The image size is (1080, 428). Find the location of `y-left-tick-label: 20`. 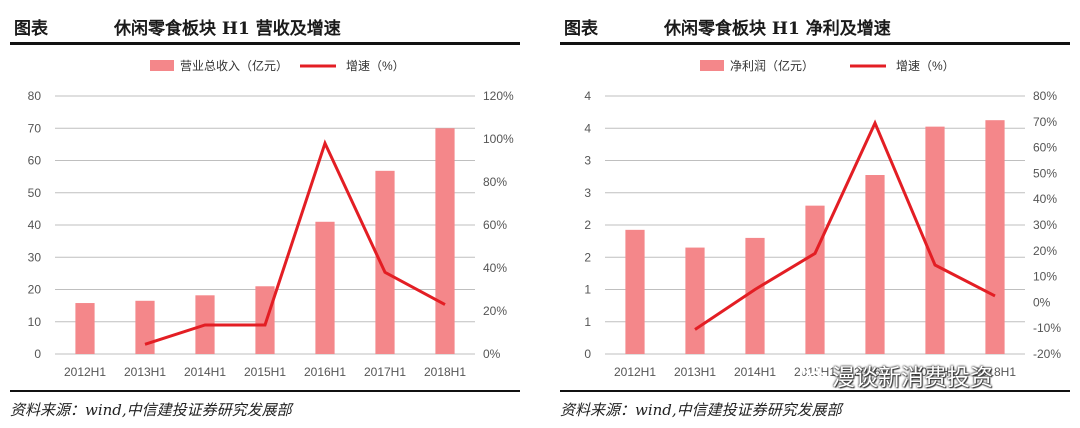

y-left-tick-label: 20 is located at coordinates (35, 290).